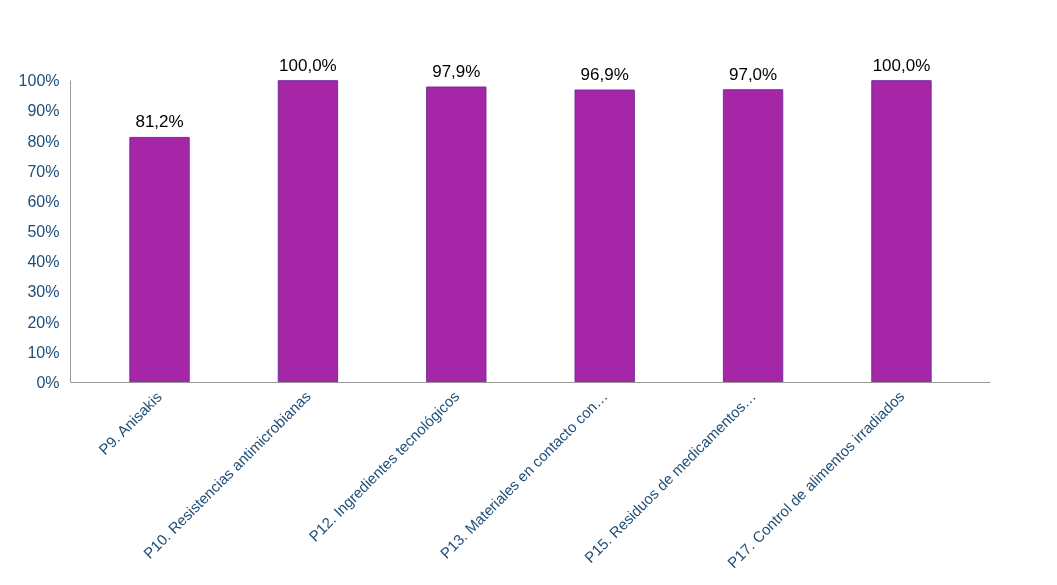  I want to click on data-label: 97,9%, so click(456, 72).